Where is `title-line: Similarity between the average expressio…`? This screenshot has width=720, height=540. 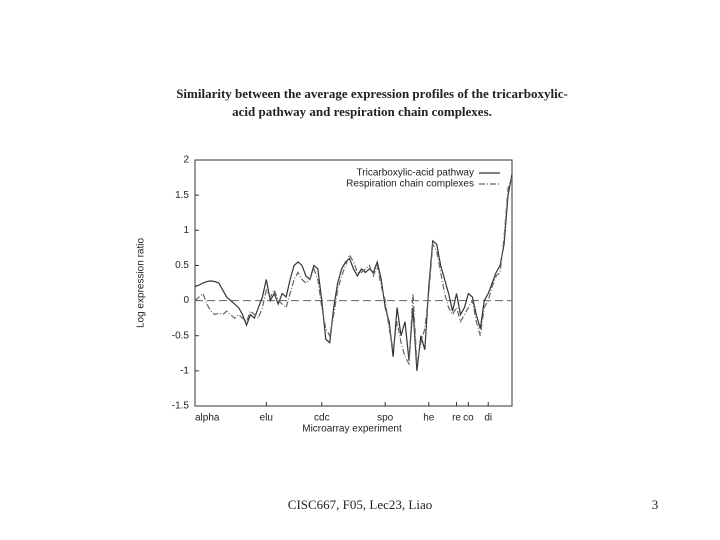 title-line: Similarity between the average expressio… is located at coordinates (372, 93).